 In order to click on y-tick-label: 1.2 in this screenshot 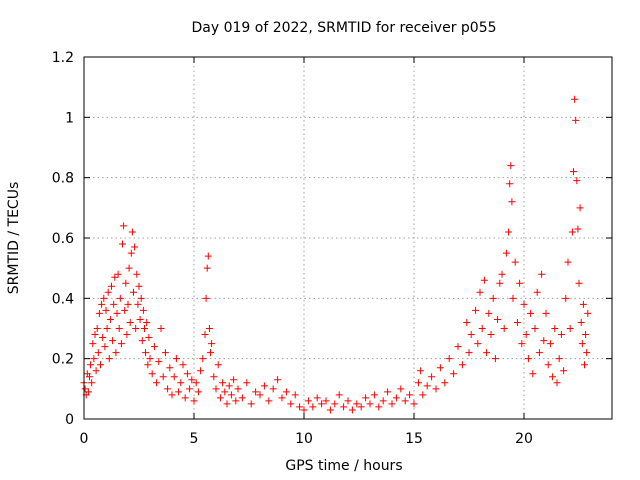, I will do `click(63, 58)`.